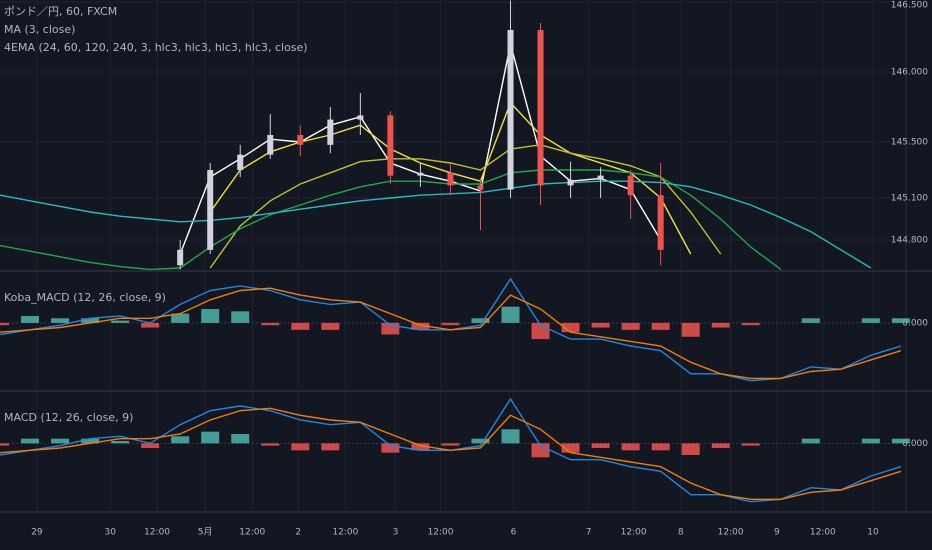 This screenshot has width=932, height=550. I want to click on x-tick-label: 2, so click(298, 533).